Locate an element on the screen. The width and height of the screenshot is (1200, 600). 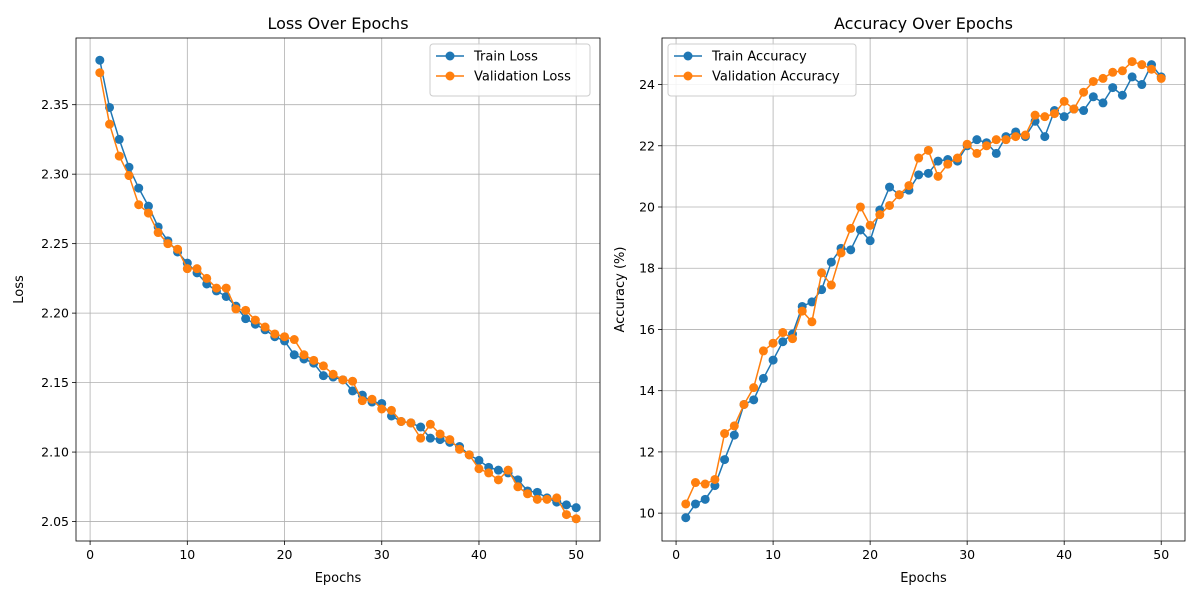
x-tick-label: 30 is located at coordinates (382, 554).